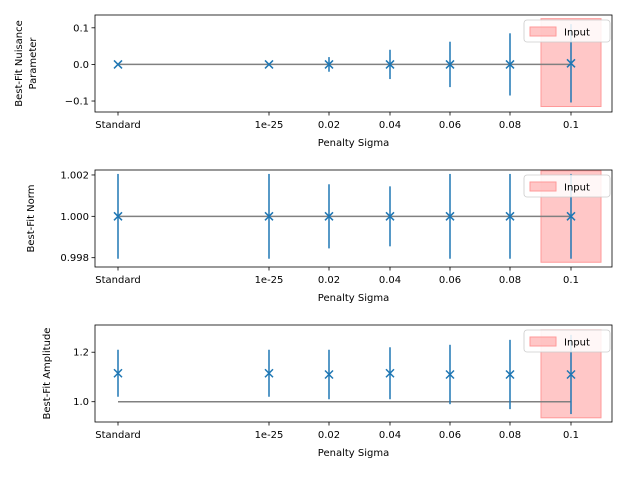 The height and width of the screenshot is (480, 640). I want to click on y-axis-label: Best-Fit Nuisance, so click(19, 63).